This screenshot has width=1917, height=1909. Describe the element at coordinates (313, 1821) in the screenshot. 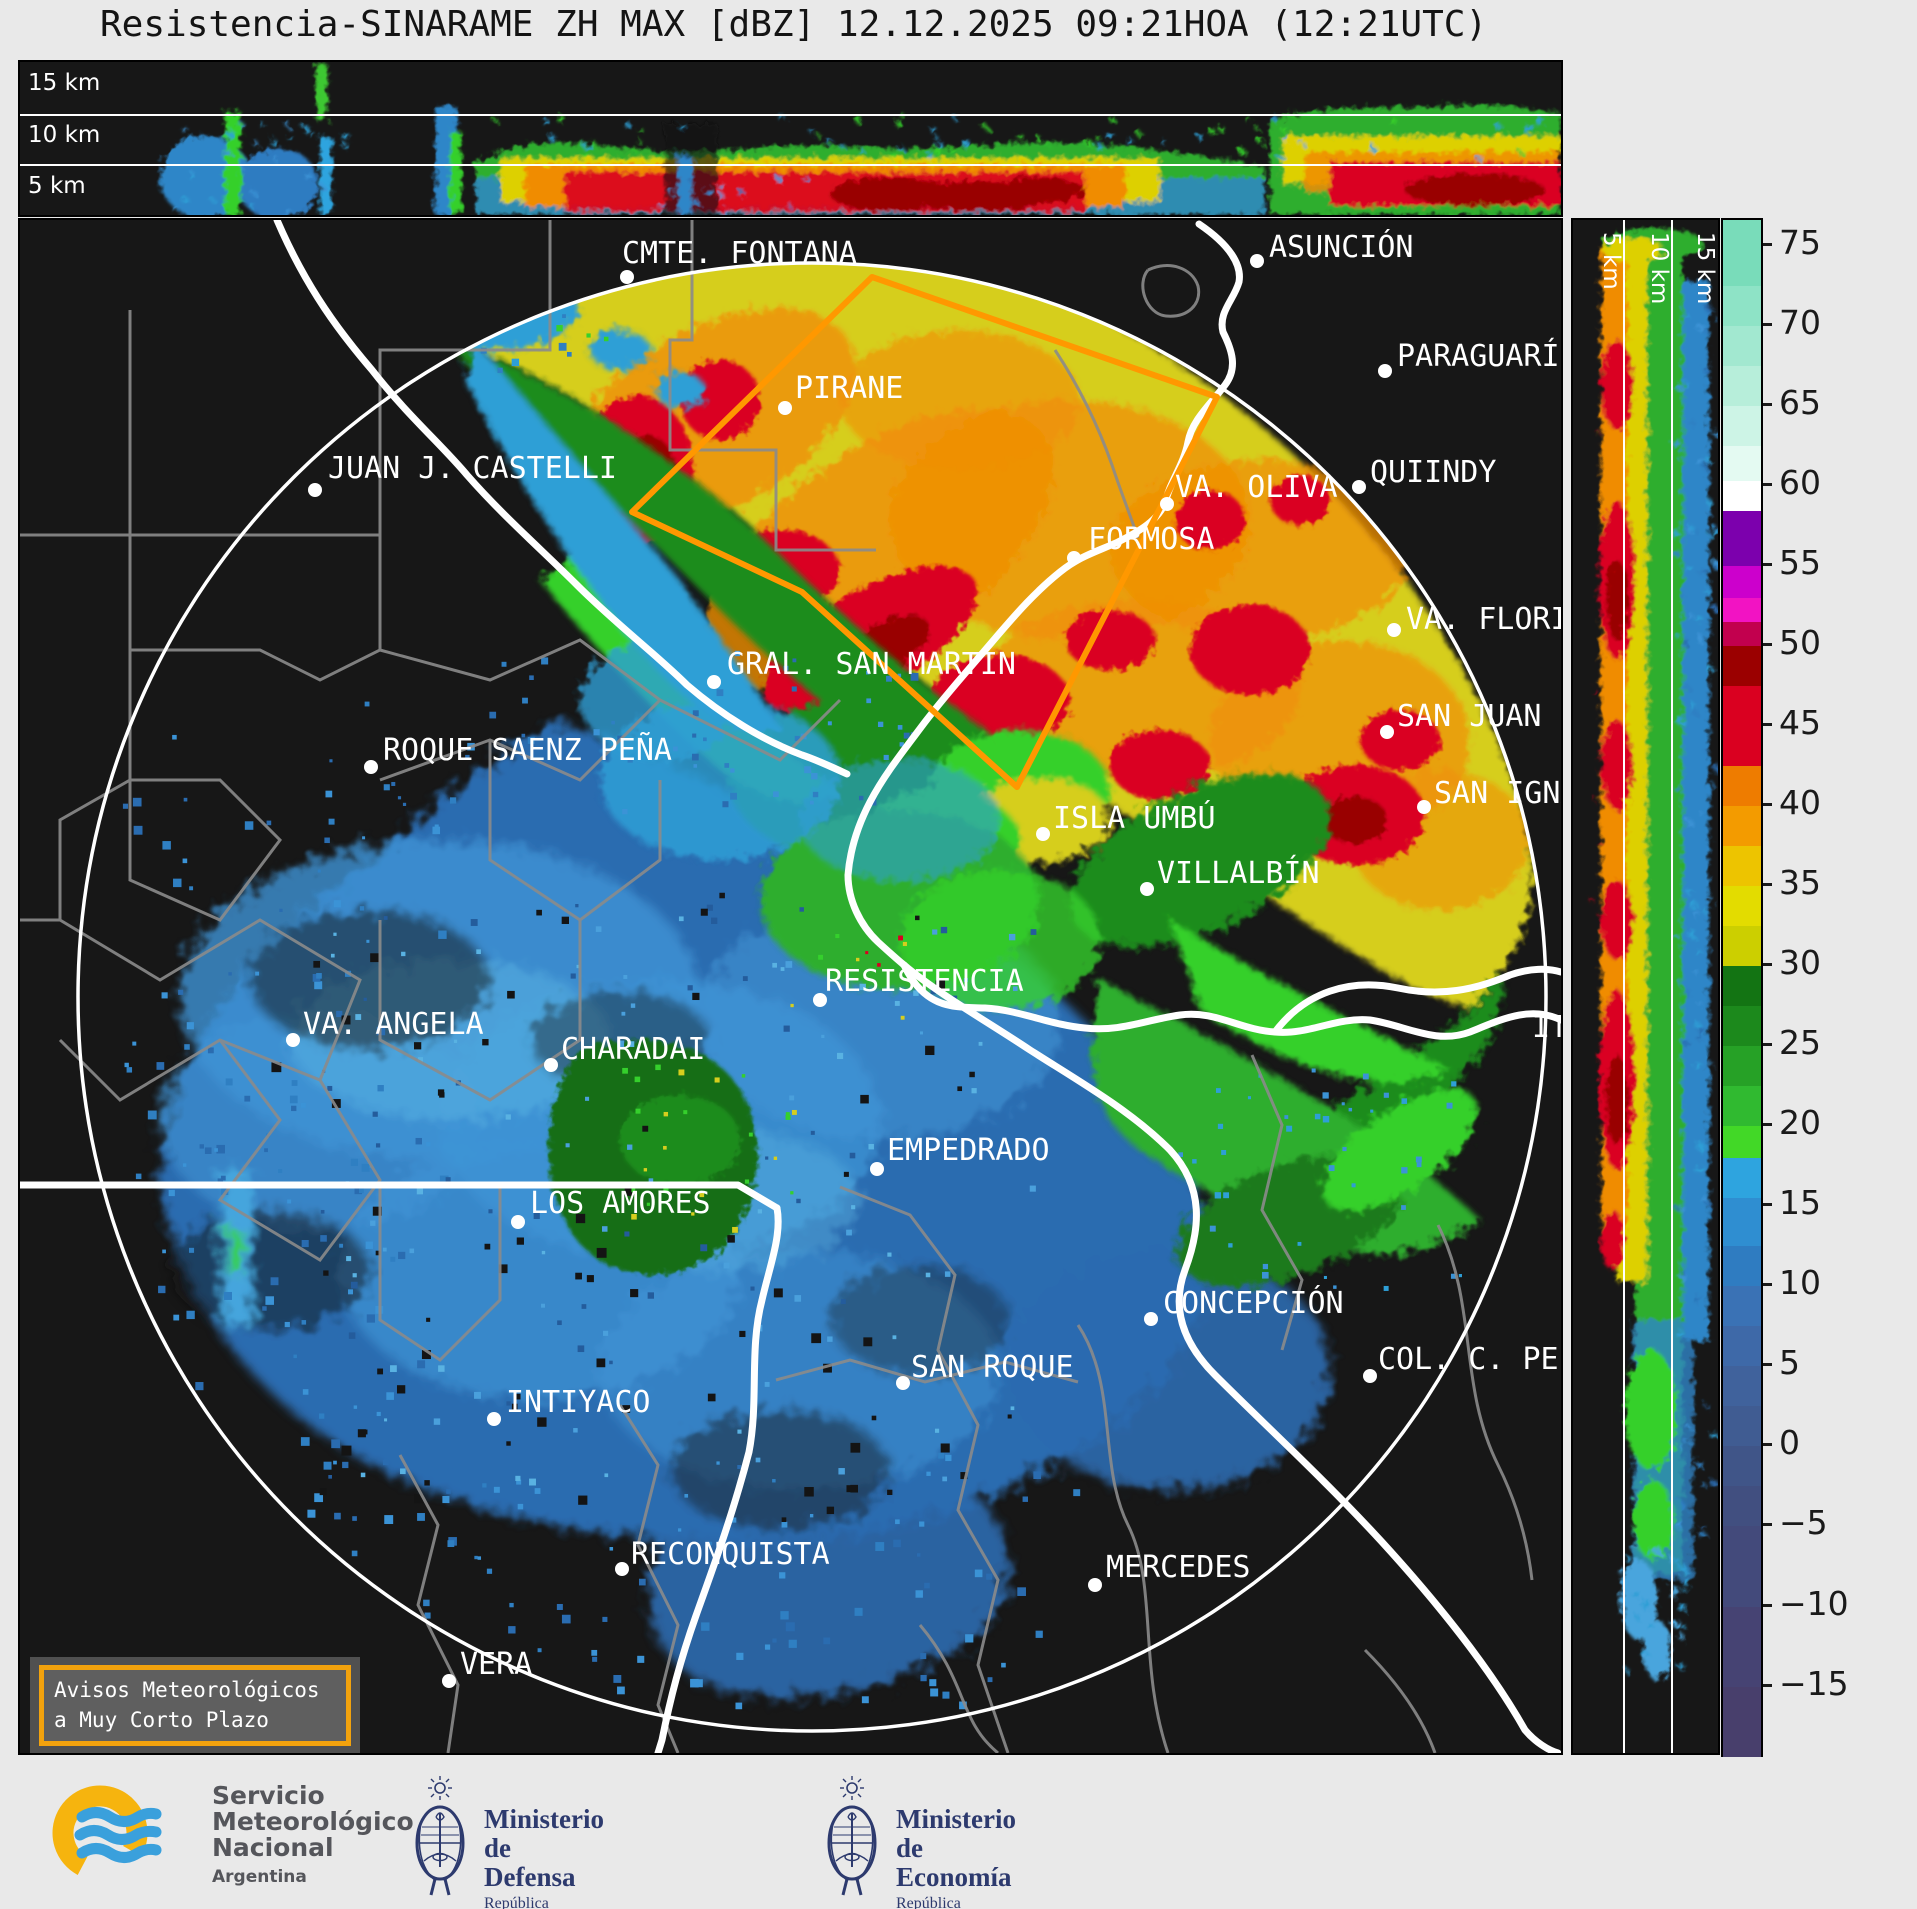

I see `smn-name-line2: Meteorológico` at that location.